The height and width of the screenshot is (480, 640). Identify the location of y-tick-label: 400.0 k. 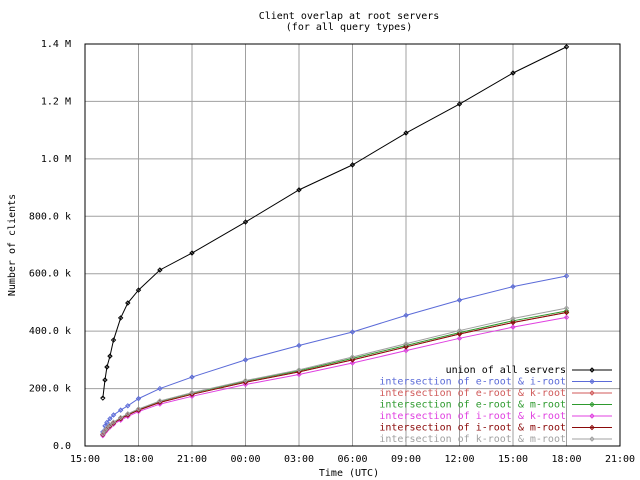
(50, 331).